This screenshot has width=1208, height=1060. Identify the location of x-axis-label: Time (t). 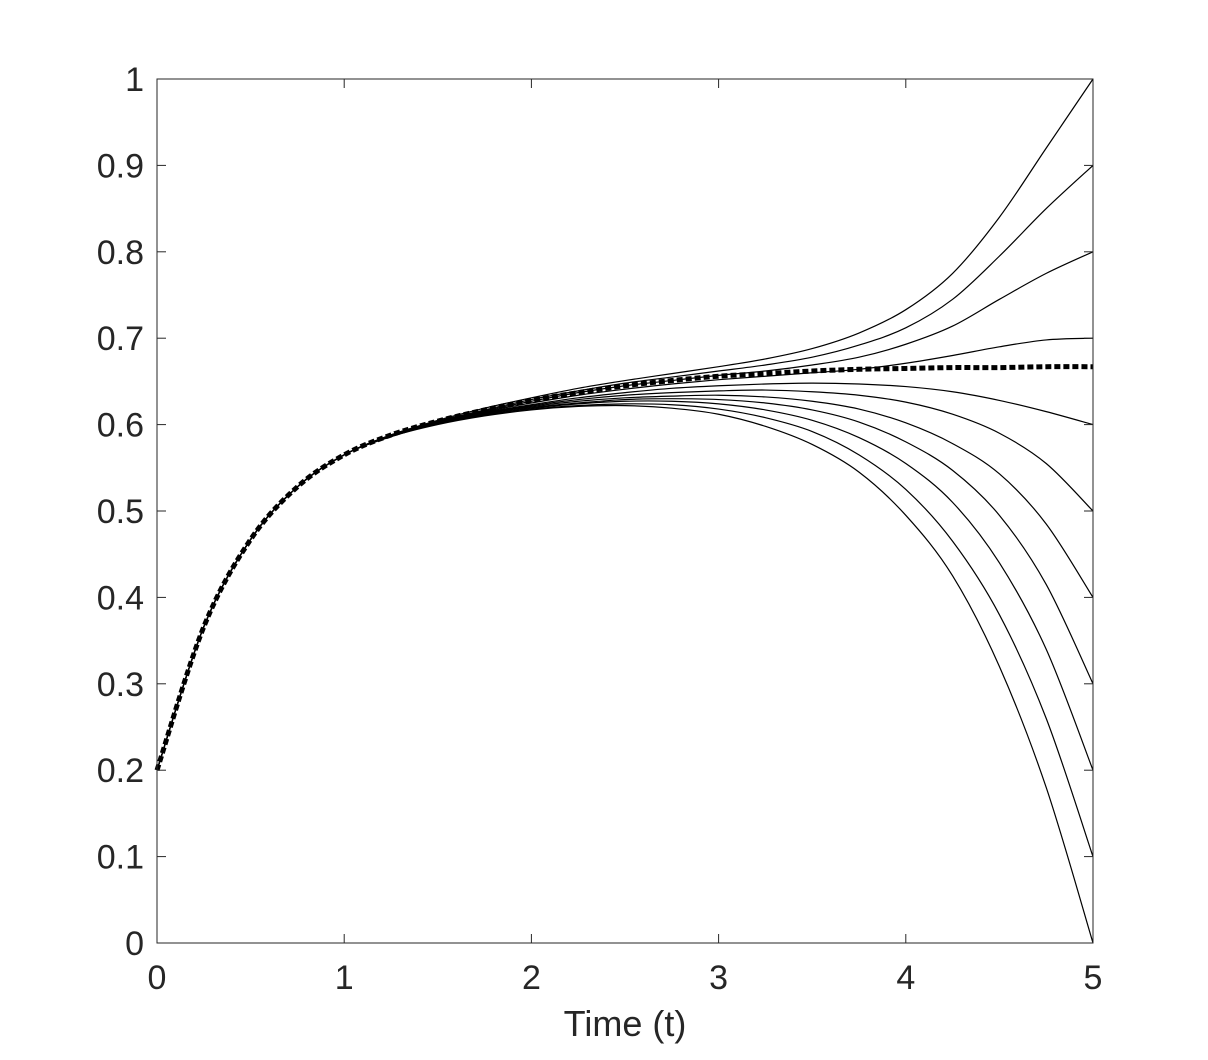
(625, 1023).